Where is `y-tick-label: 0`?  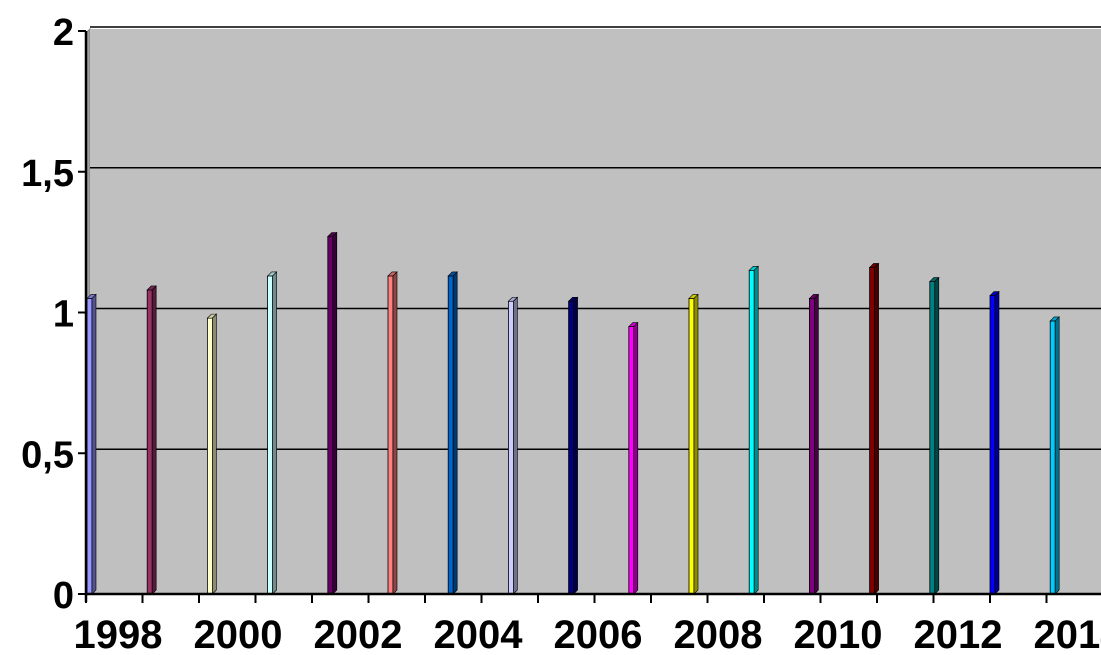 y-tick-label: 0 is located at coordinates (63, 596).